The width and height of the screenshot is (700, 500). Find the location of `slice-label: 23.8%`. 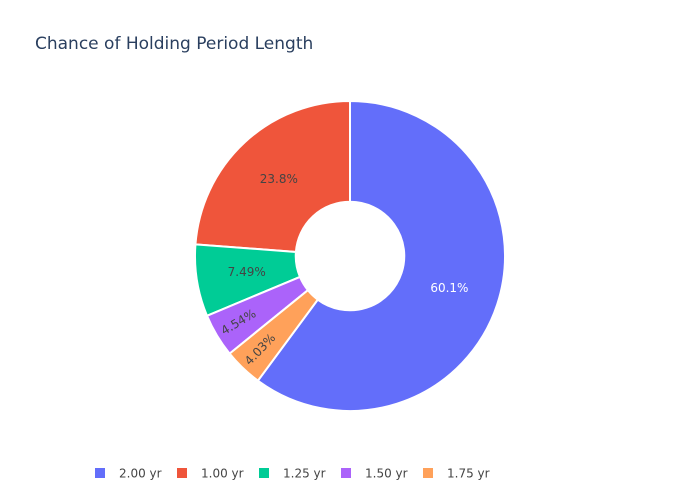

slice-label: 23.8% is located at coordinates (279, 179).